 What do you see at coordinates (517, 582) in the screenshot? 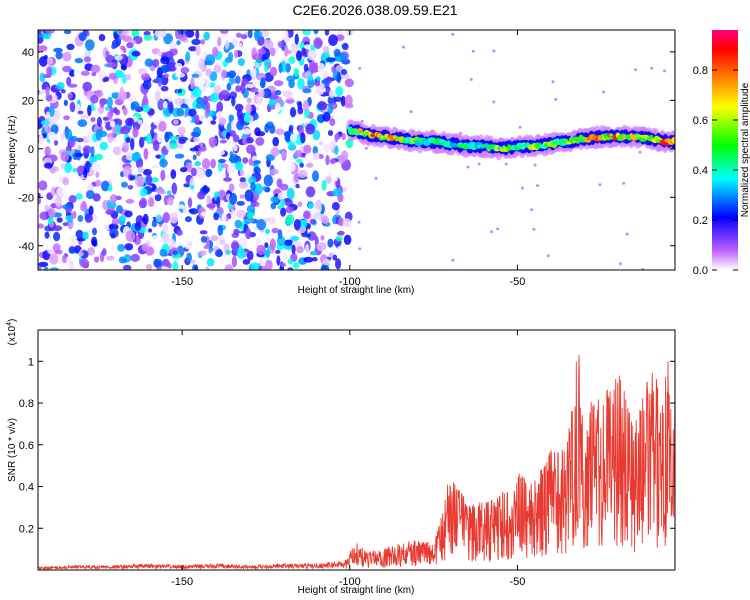
I see `x-tick-label: -50` at bounding box center [517, 582].